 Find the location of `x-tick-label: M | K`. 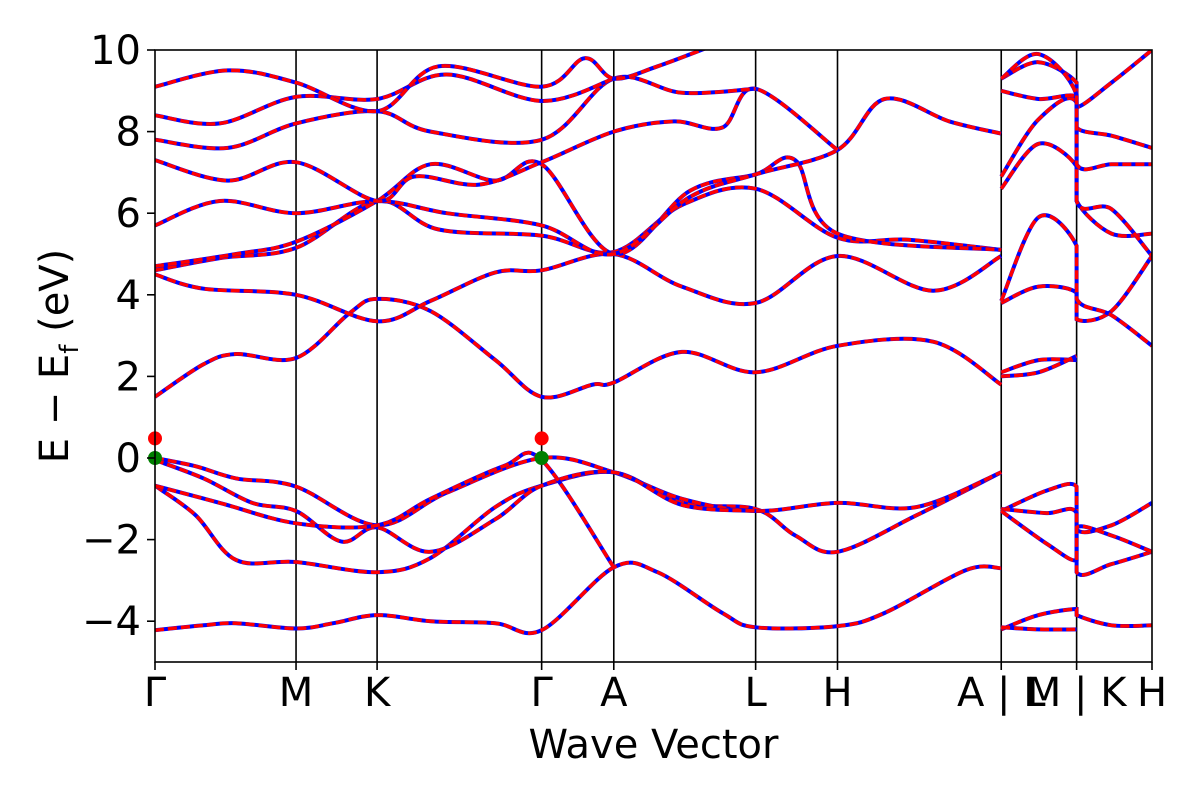

x-tick-label: M | K is located at coordinates (1077, 693).